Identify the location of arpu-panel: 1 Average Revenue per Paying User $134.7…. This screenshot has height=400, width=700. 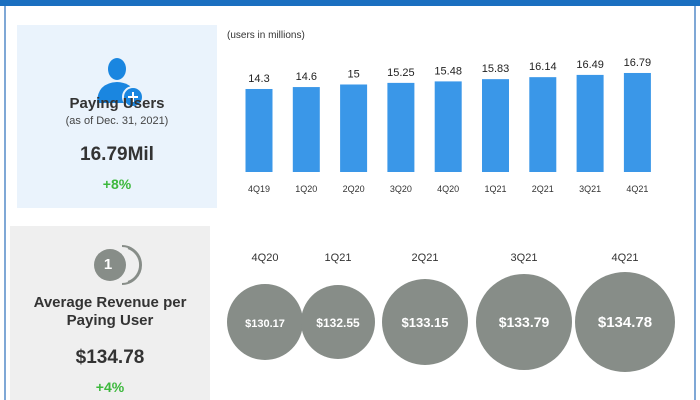
(110, 313).